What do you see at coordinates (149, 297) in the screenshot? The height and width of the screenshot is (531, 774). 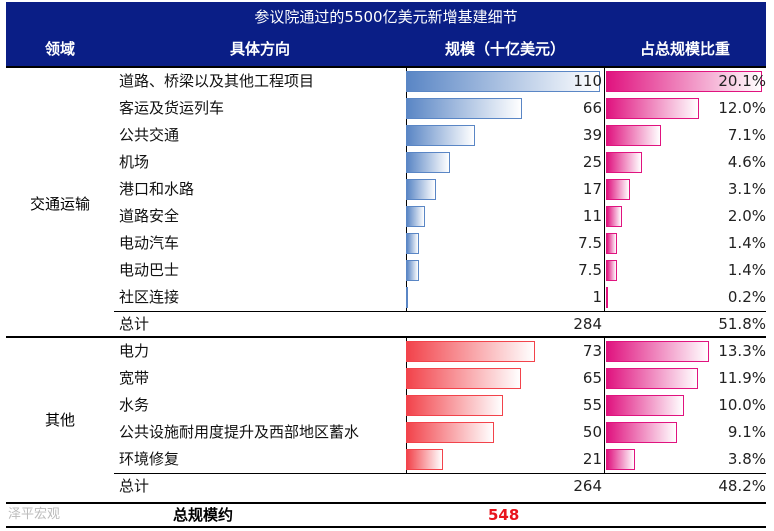 I see `row-label: 社区连接` at bounding box center [149, 297].